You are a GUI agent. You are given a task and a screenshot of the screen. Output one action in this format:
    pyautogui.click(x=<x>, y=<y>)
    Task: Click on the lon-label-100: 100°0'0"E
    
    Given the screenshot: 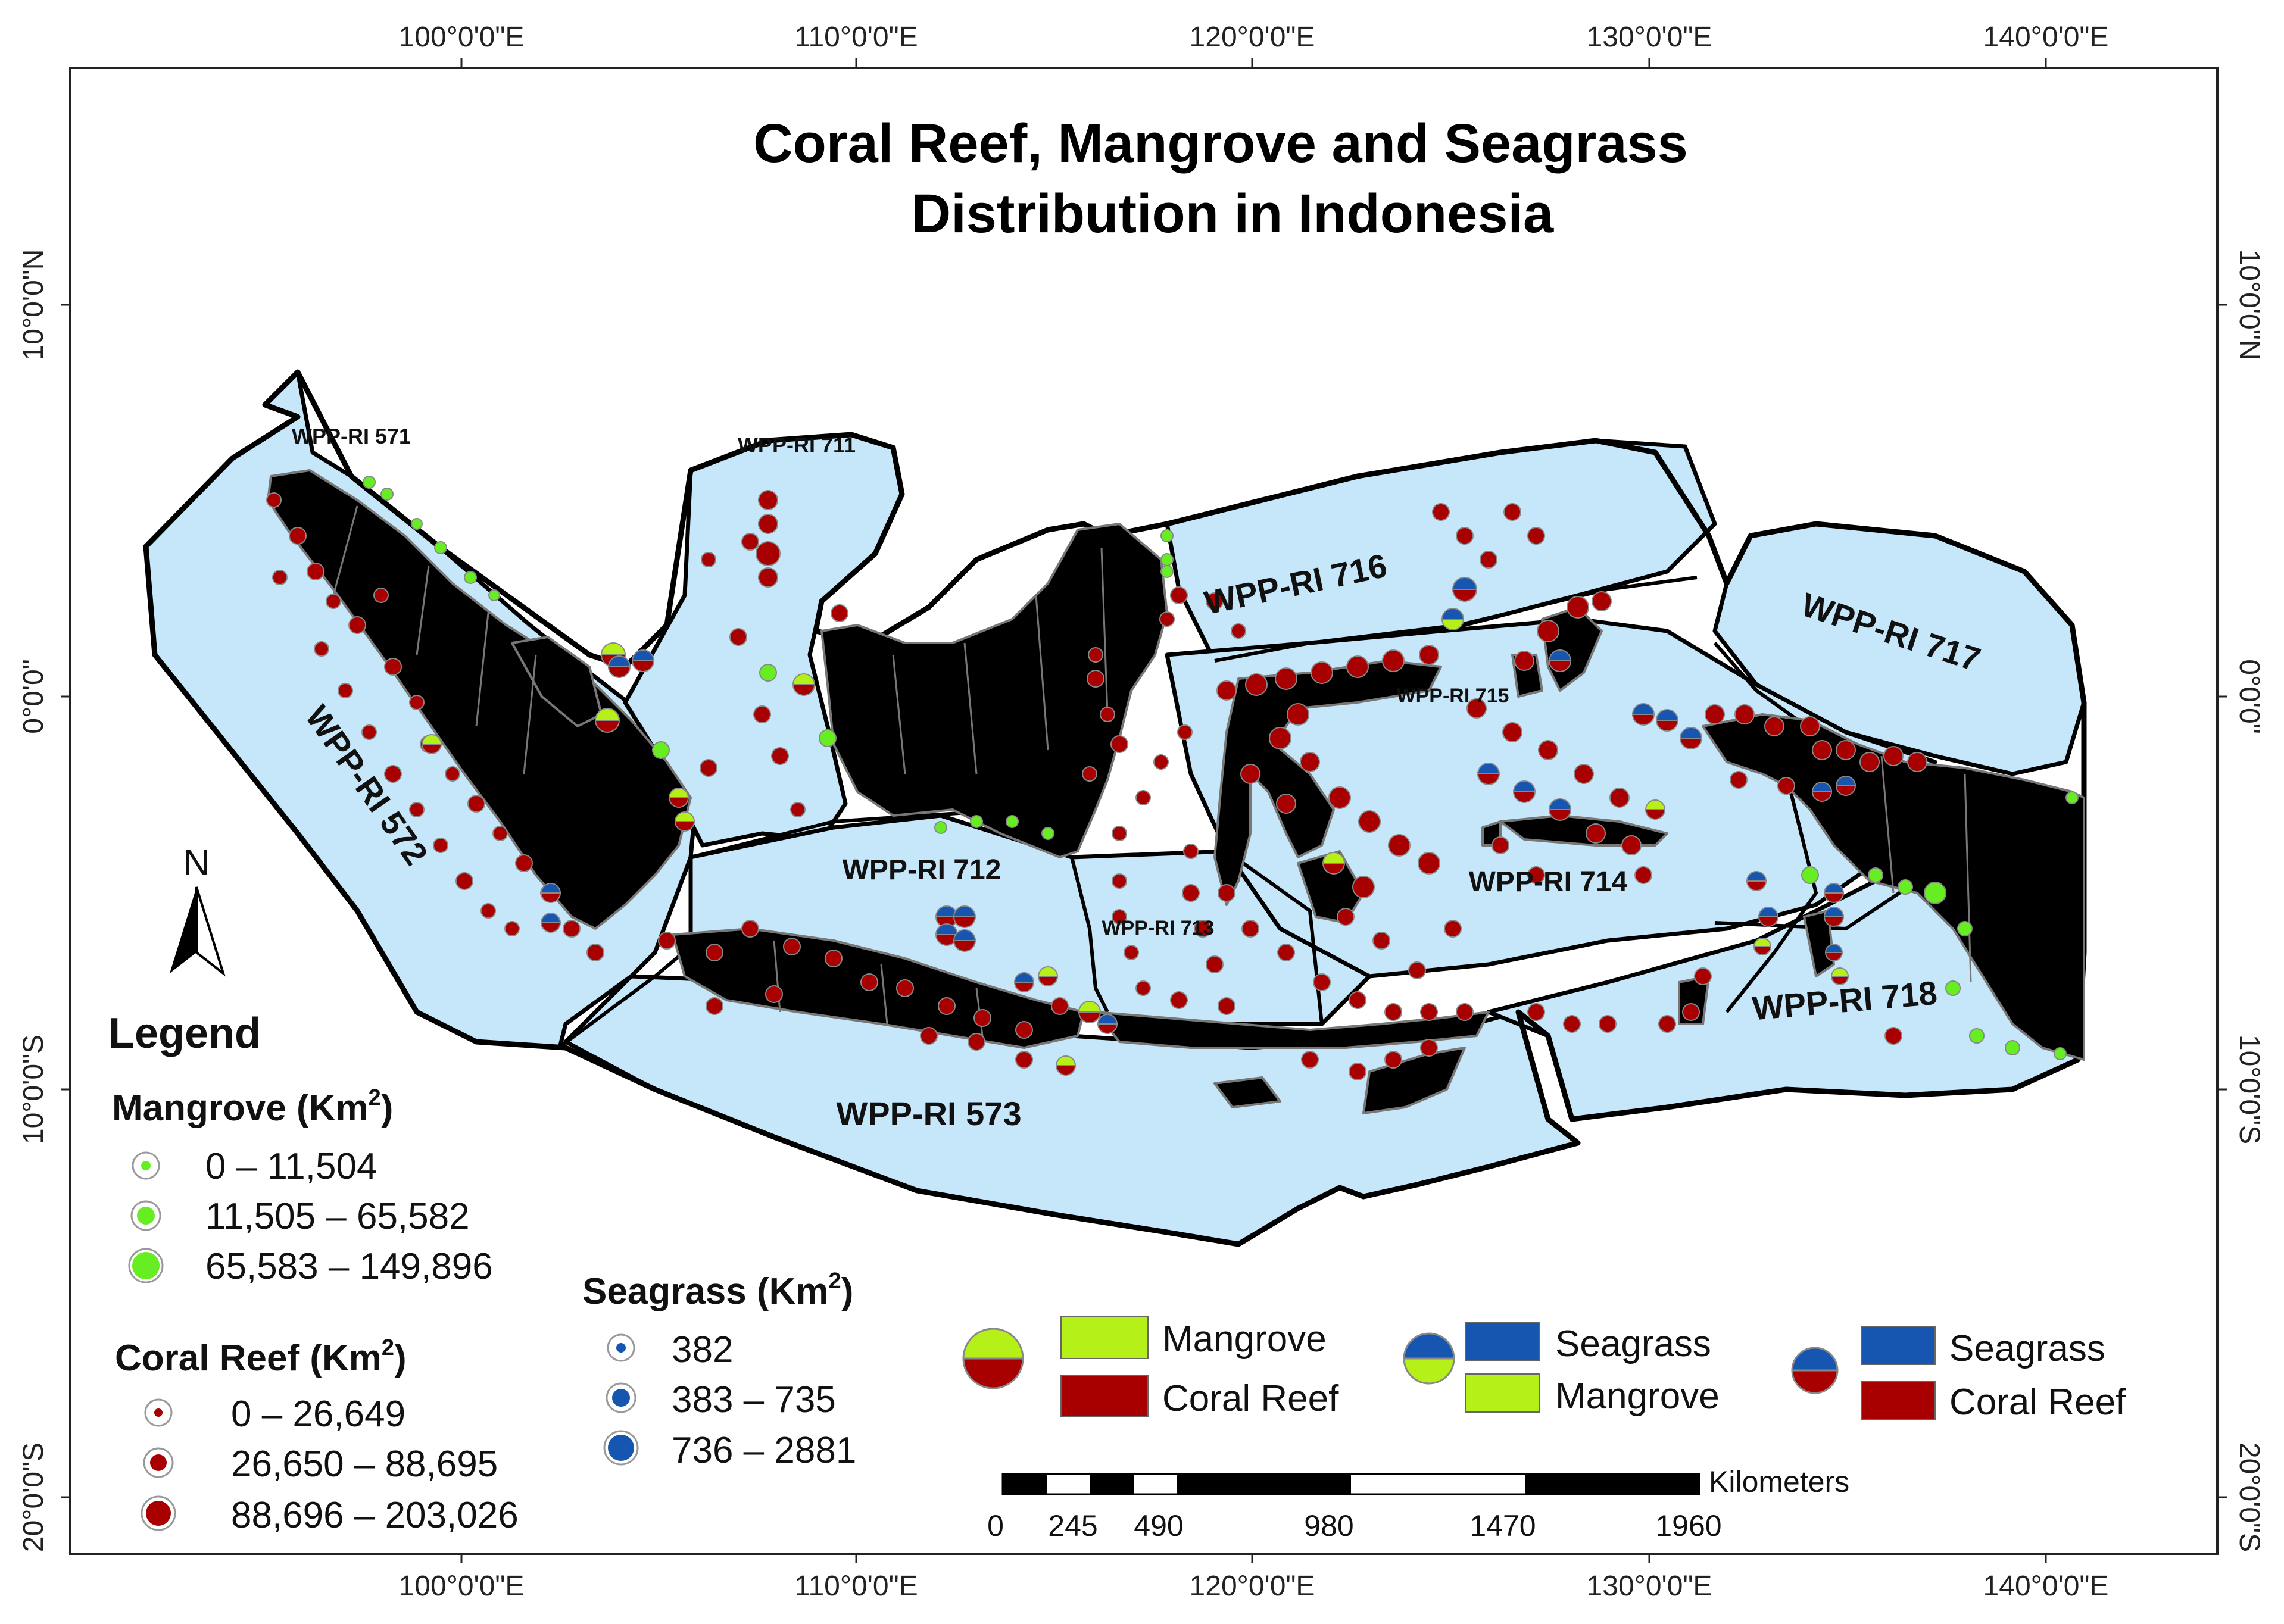 What is the action you would take?
    pyautogui.click(x=462, y=37)
    